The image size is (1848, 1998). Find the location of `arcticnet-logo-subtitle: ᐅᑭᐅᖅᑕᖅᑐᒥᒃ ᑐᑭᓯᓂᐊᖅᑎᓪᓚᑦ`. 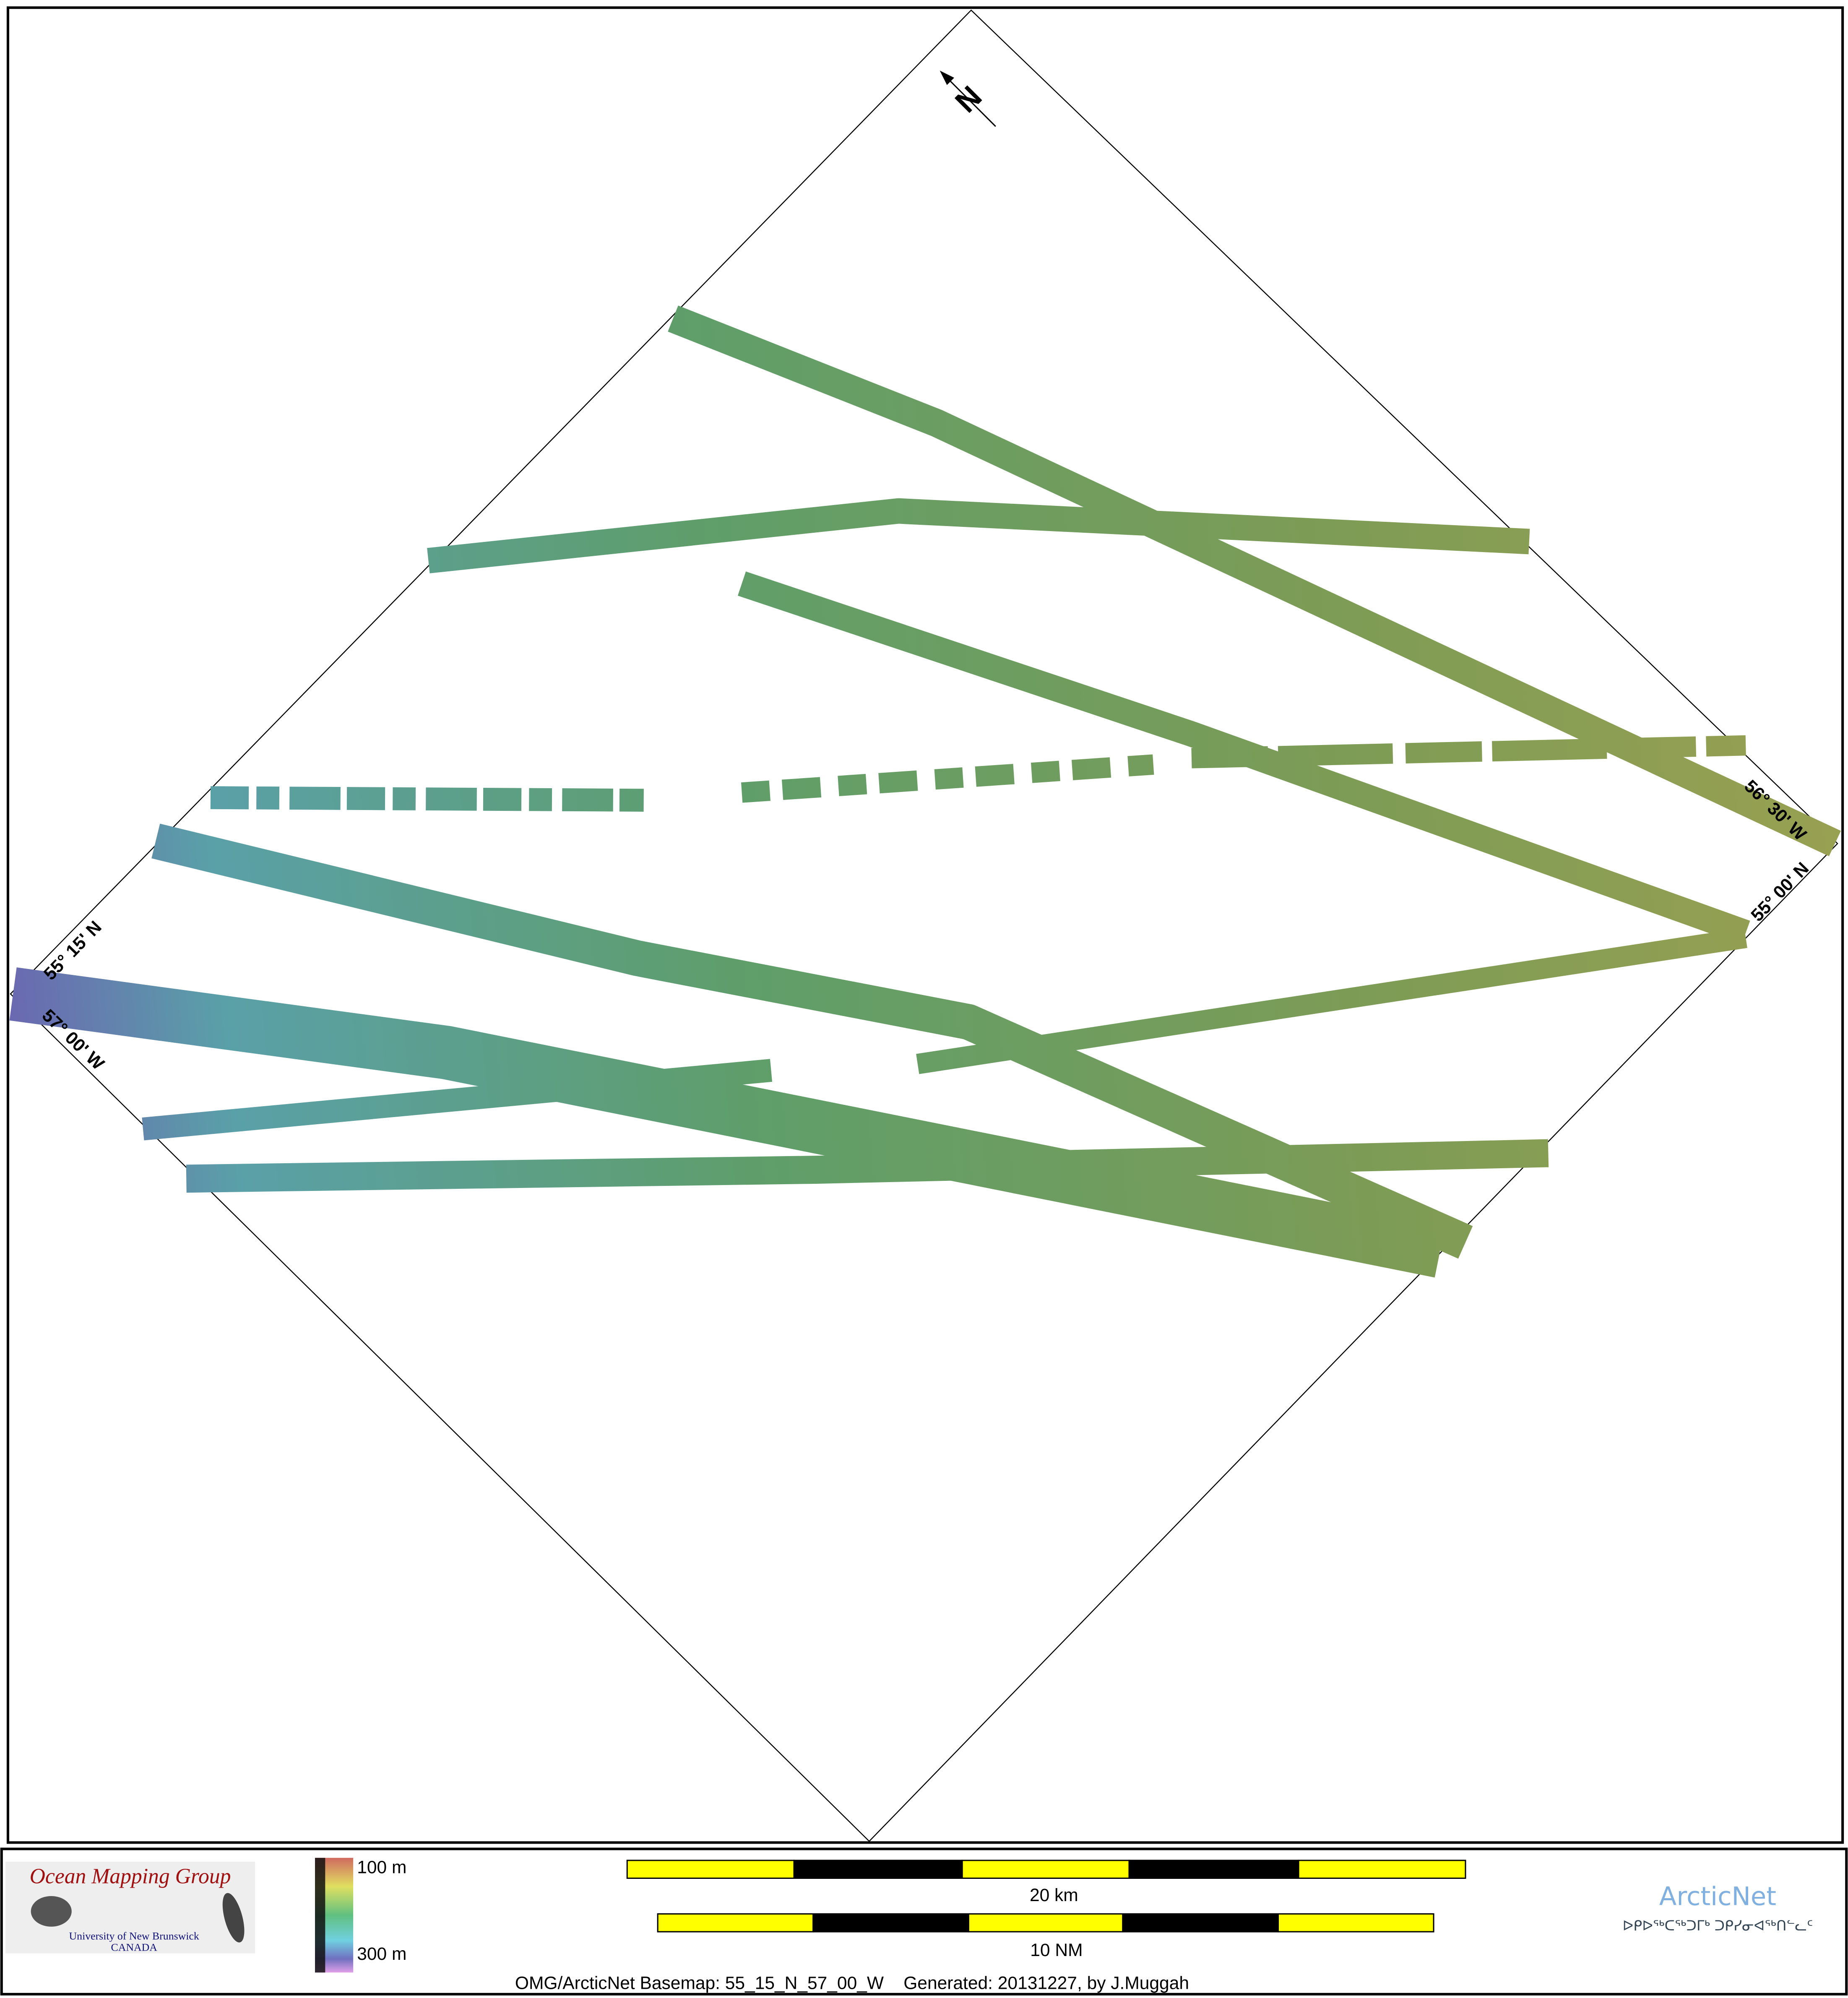

arcticnet-logo-subtitle: ᐅᑭᐅᖅᑕᖅᑐᒥᒃ ᑐᑭᓯᓂᐊᖅᑎᓪᓚᑦ is located at coordinates (1718, 1925).